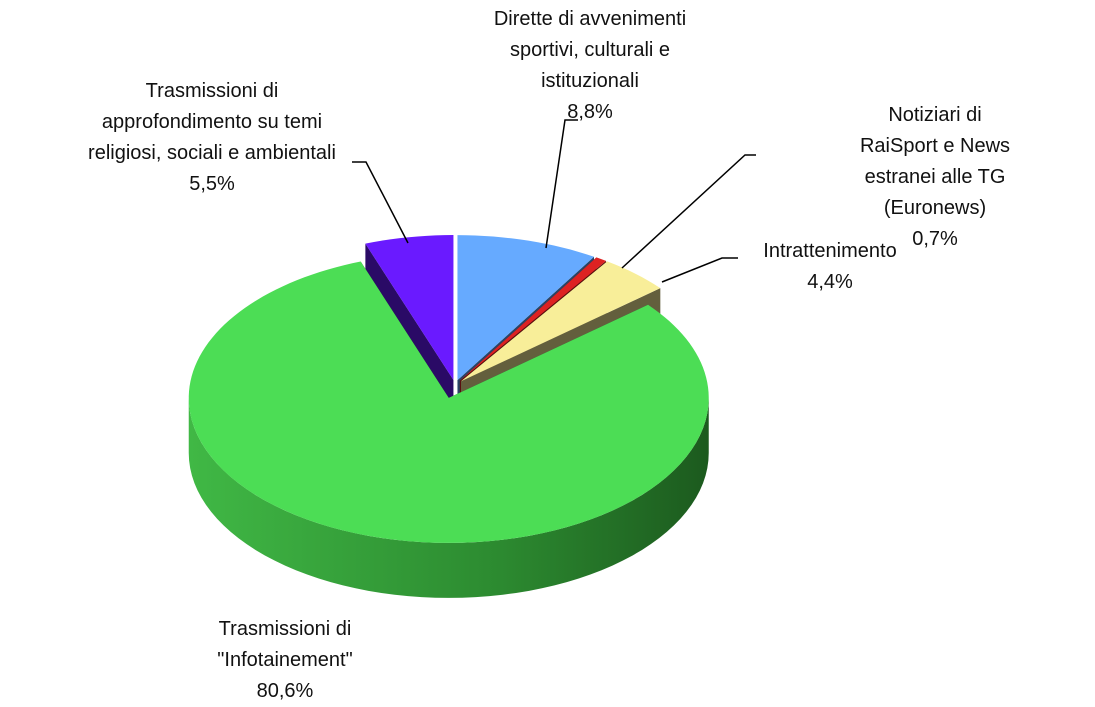 The height and width of the screenshot is (707, 1095). What do you see at coordinates (285, 660) in the screenshot?
I see `slice-label: Trasmissioni di "Infotainement" 80,6%` at bounding box center [285, 660].